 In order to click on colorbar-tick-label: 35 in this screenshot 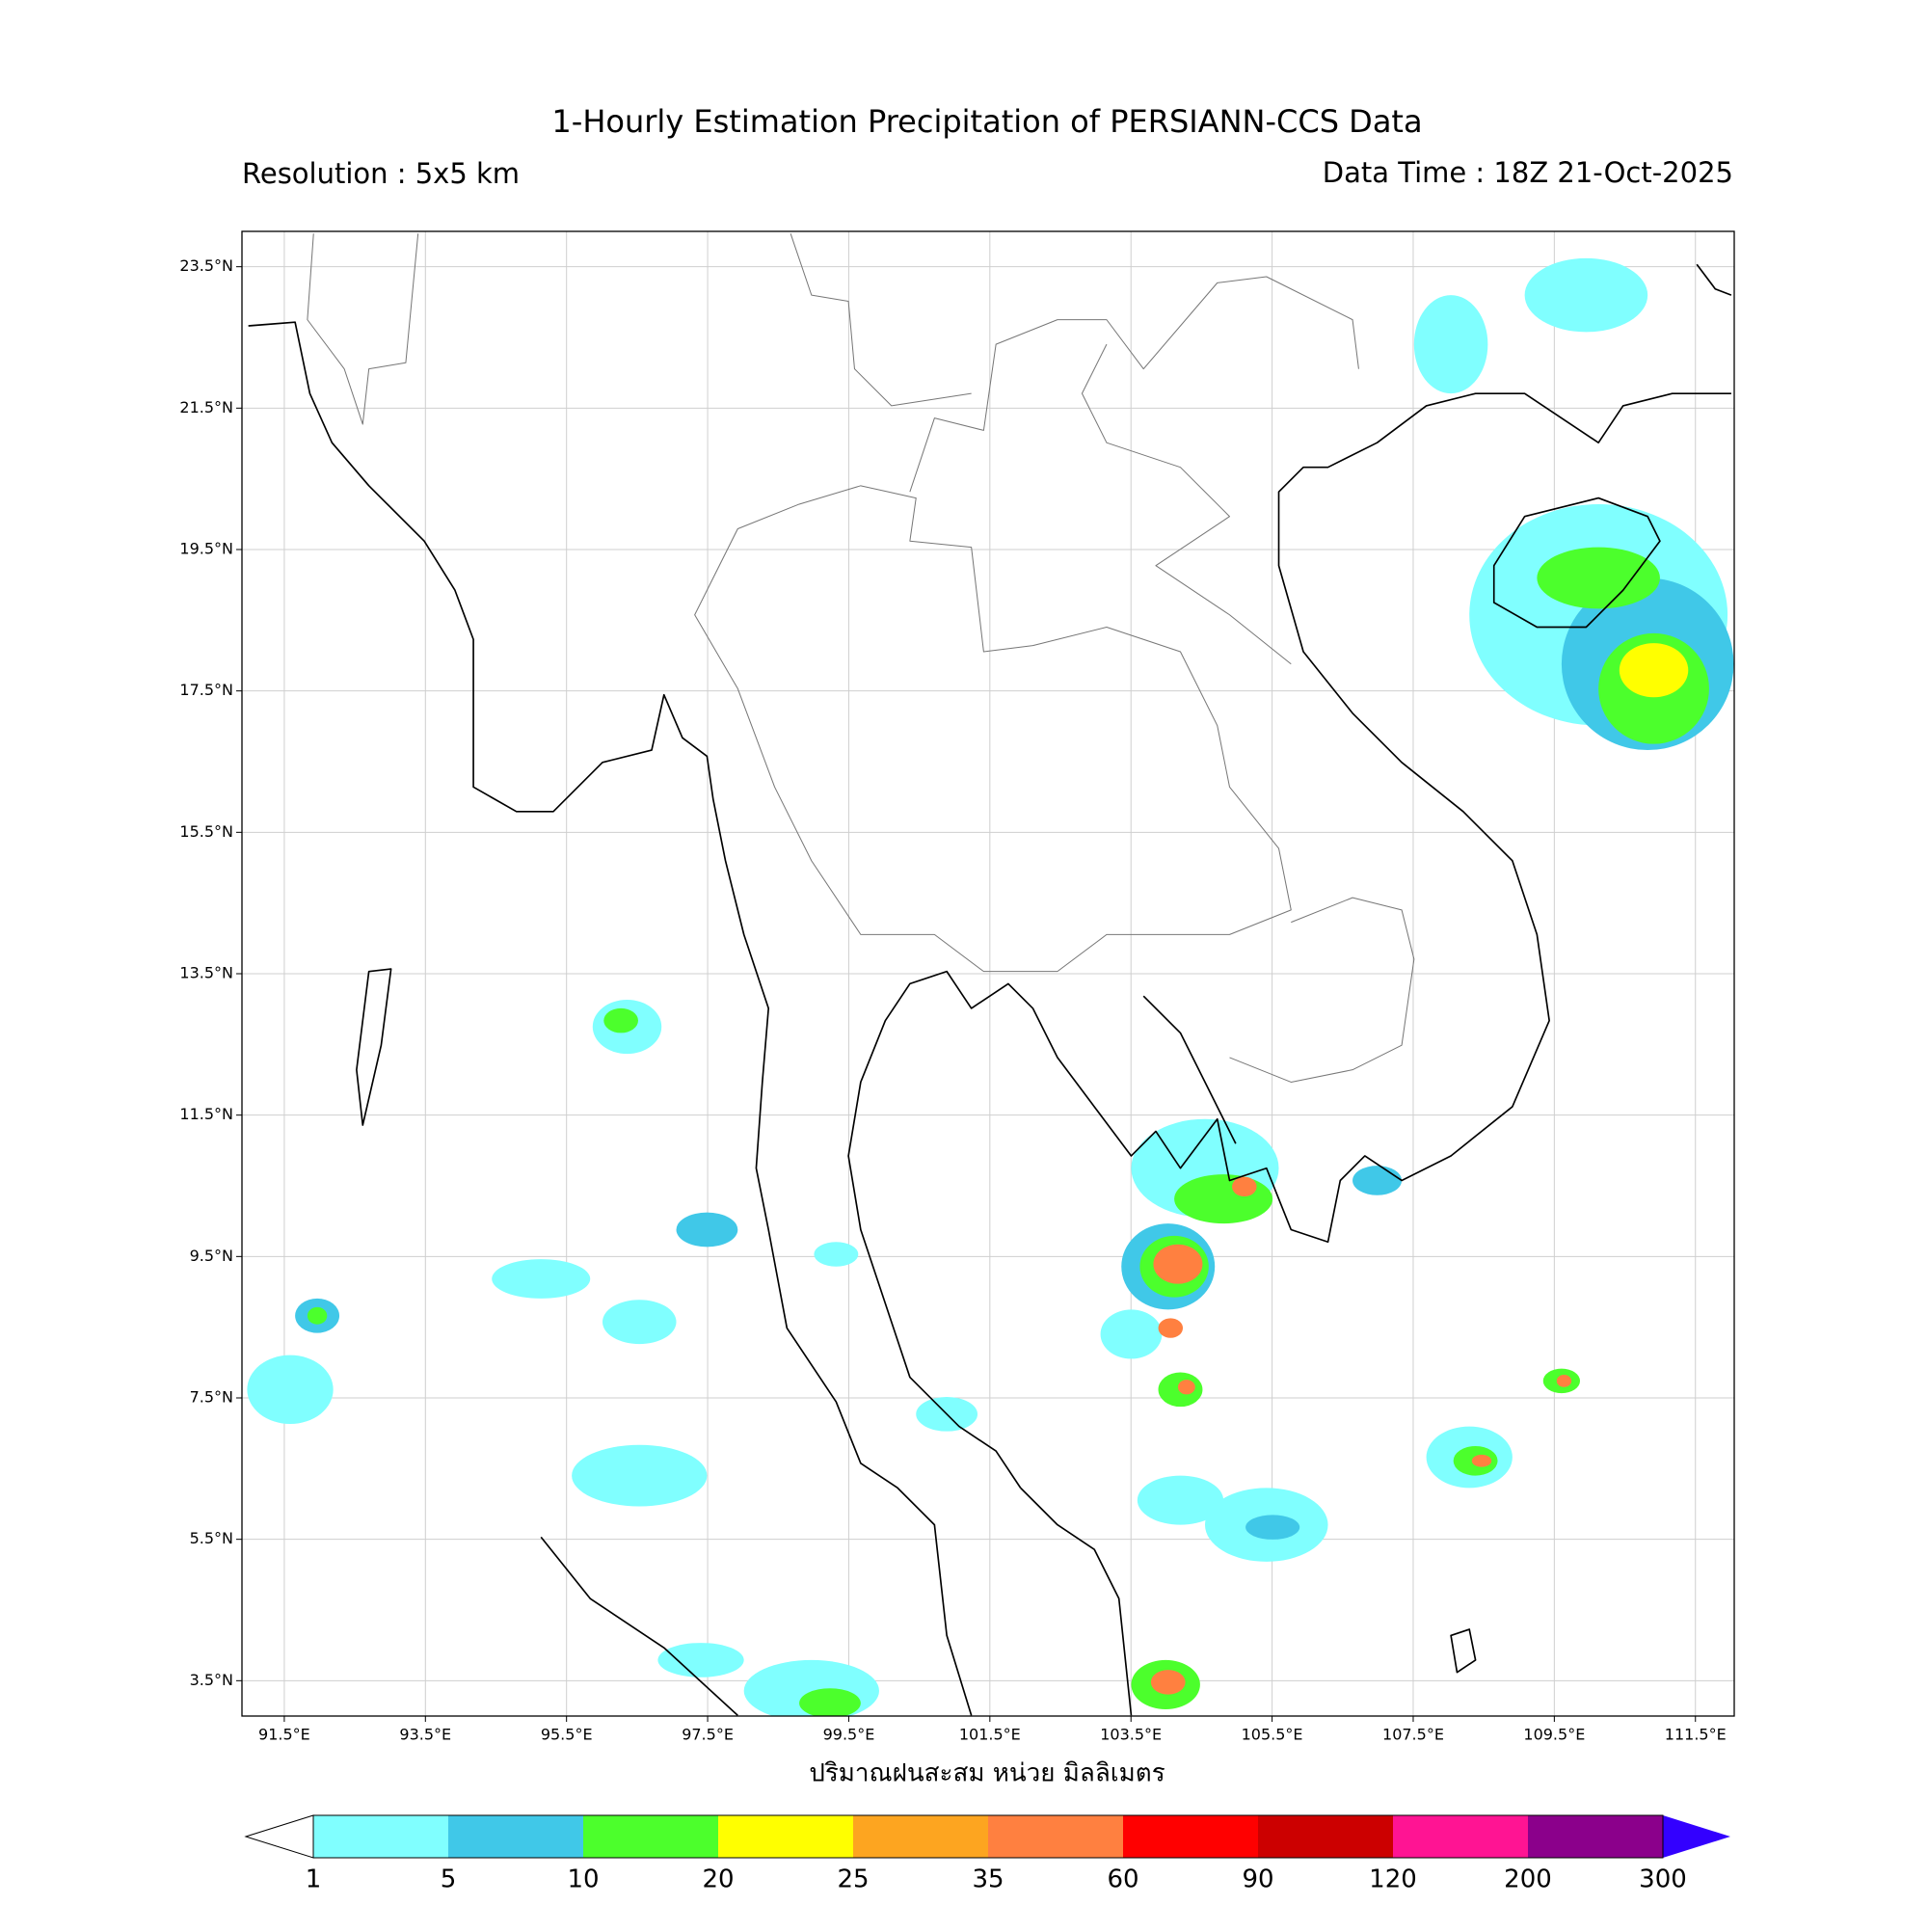, I will do `click(988, 1880)`.